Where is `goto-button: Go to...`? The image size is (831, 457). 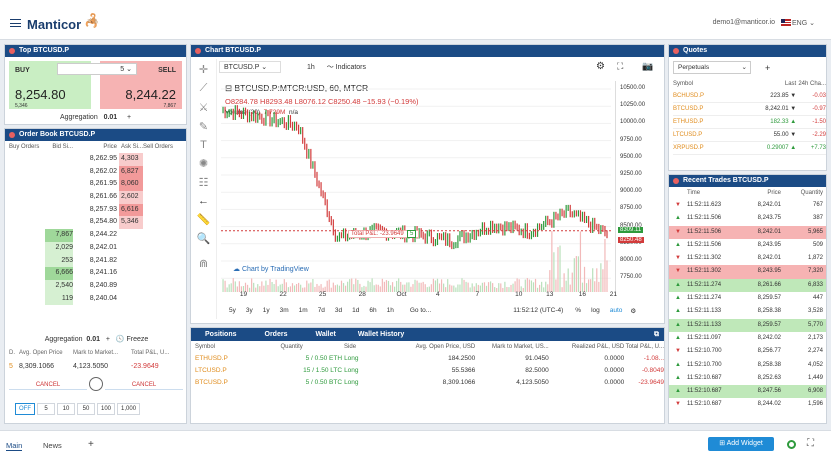
goto-button: Go to... is located at coordinates (420, 310).